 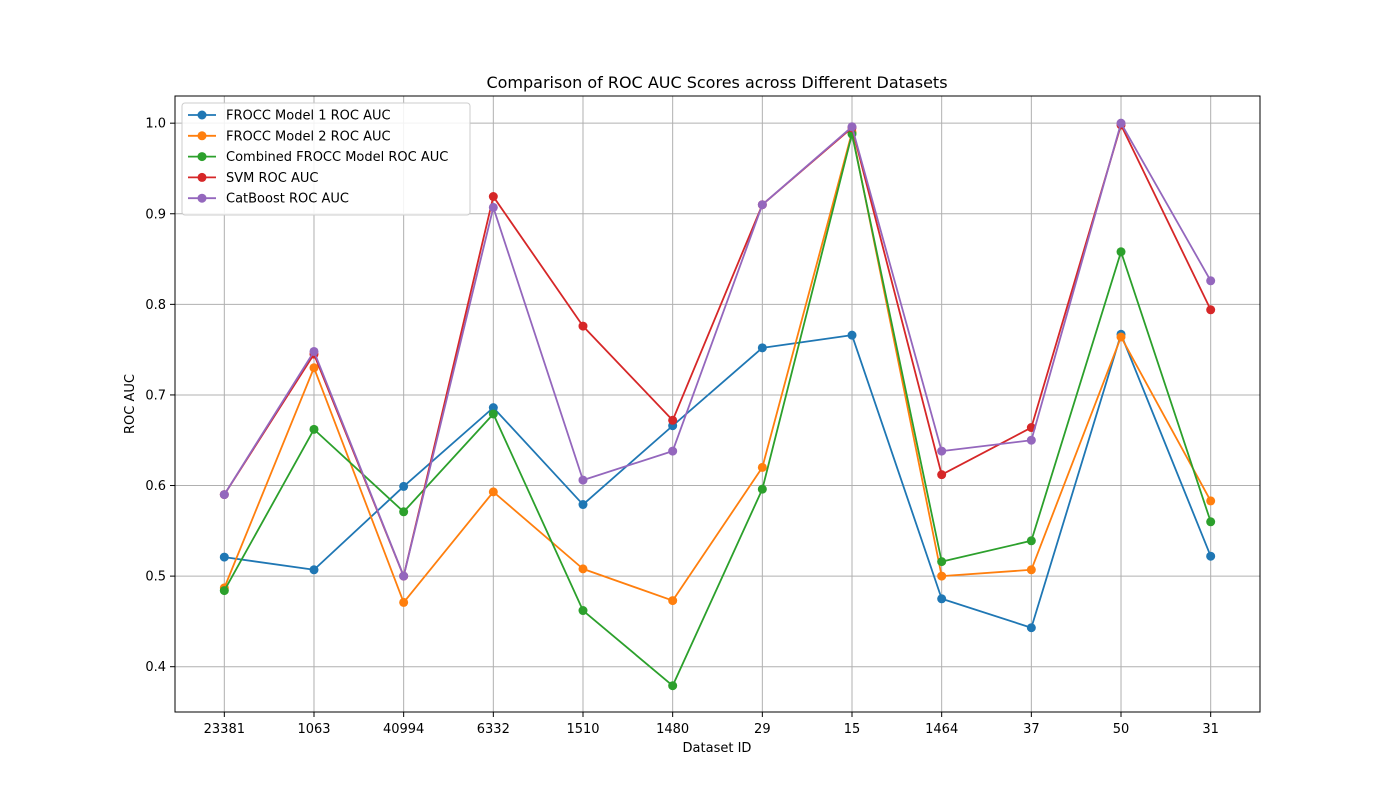 What do you see at coordinates (711, 724) in the screenshot?
I see `x-axis: 23381 1063 40994 6332 1510 1480 29 15 1464 37 50 31` at bounding box center [711, 724].